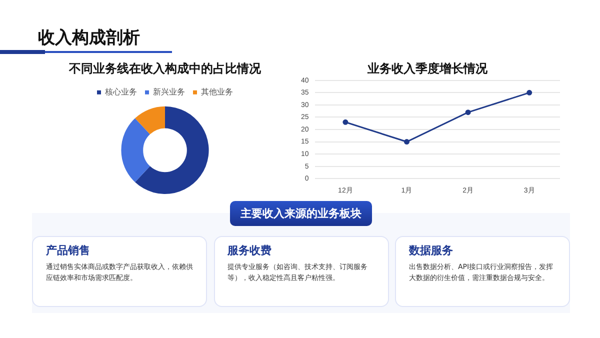 Image resolution: width=600 pixels, height=338 pixels. What do you see at coordinates (431, 250) in the screenshot?
I see `text: 数据服务` at bounding box center [431, 250].